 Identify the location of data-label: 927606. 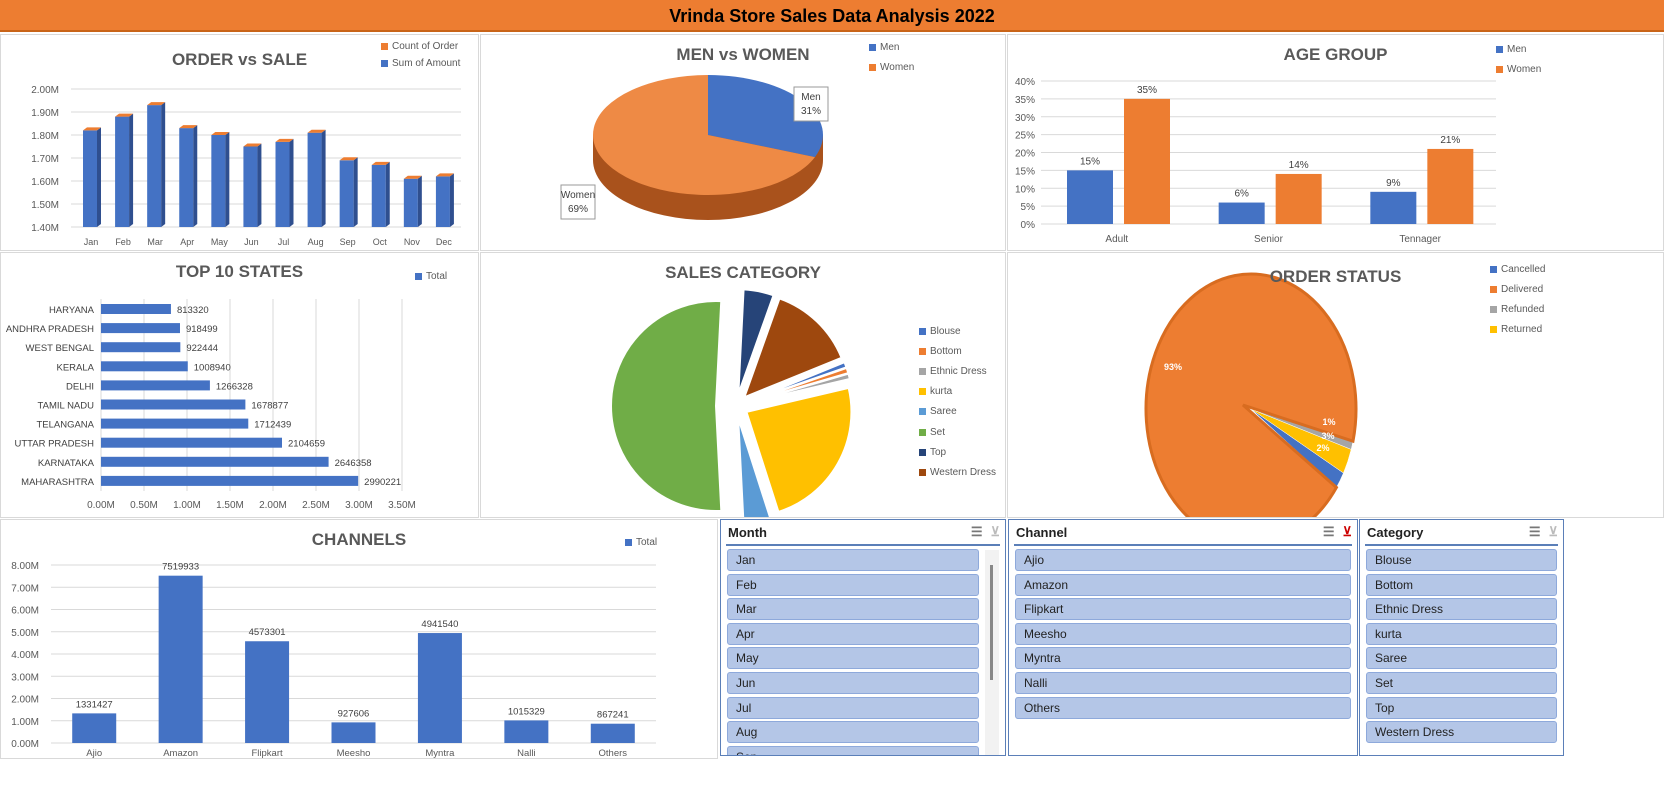
(354, 713).